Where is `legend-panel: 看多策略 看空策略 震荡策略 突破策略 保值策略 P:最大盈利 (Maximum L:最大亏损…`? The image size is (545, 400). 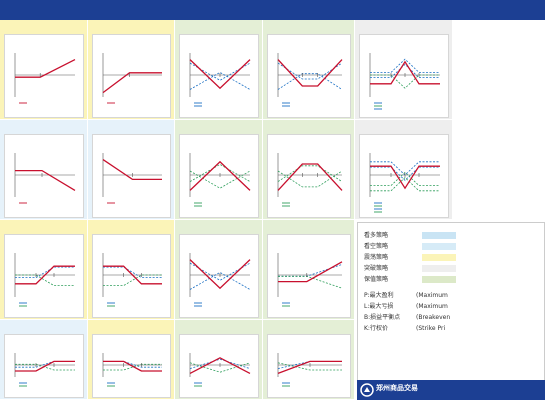
legend-panel: 看多策略 看空策略 震荡策略 突破策略 保值策略 P:最大盈利 (Maximum L:最大亏损… is located at coordinates (451, 302).